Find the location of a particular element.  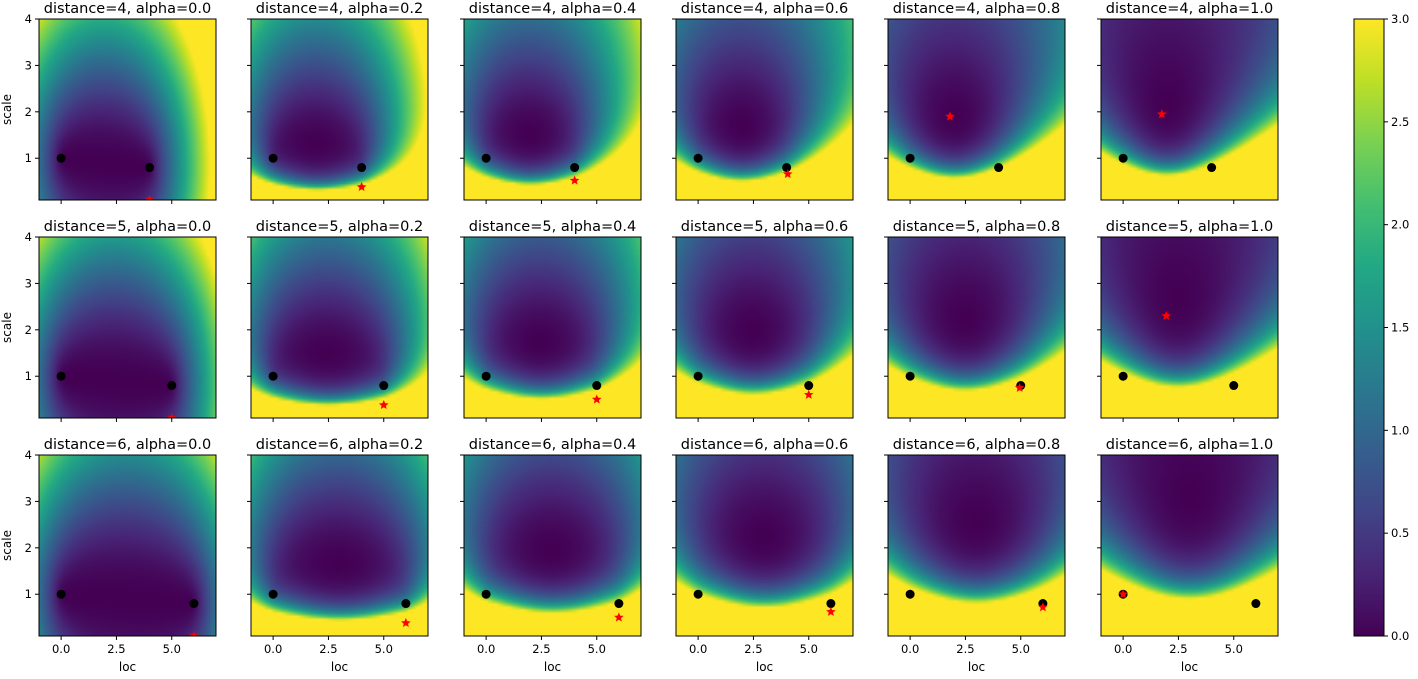

panel: distance=6, alpha=0.4 0.0 2.5 5.0 loc is located at coordinates (551, 555).